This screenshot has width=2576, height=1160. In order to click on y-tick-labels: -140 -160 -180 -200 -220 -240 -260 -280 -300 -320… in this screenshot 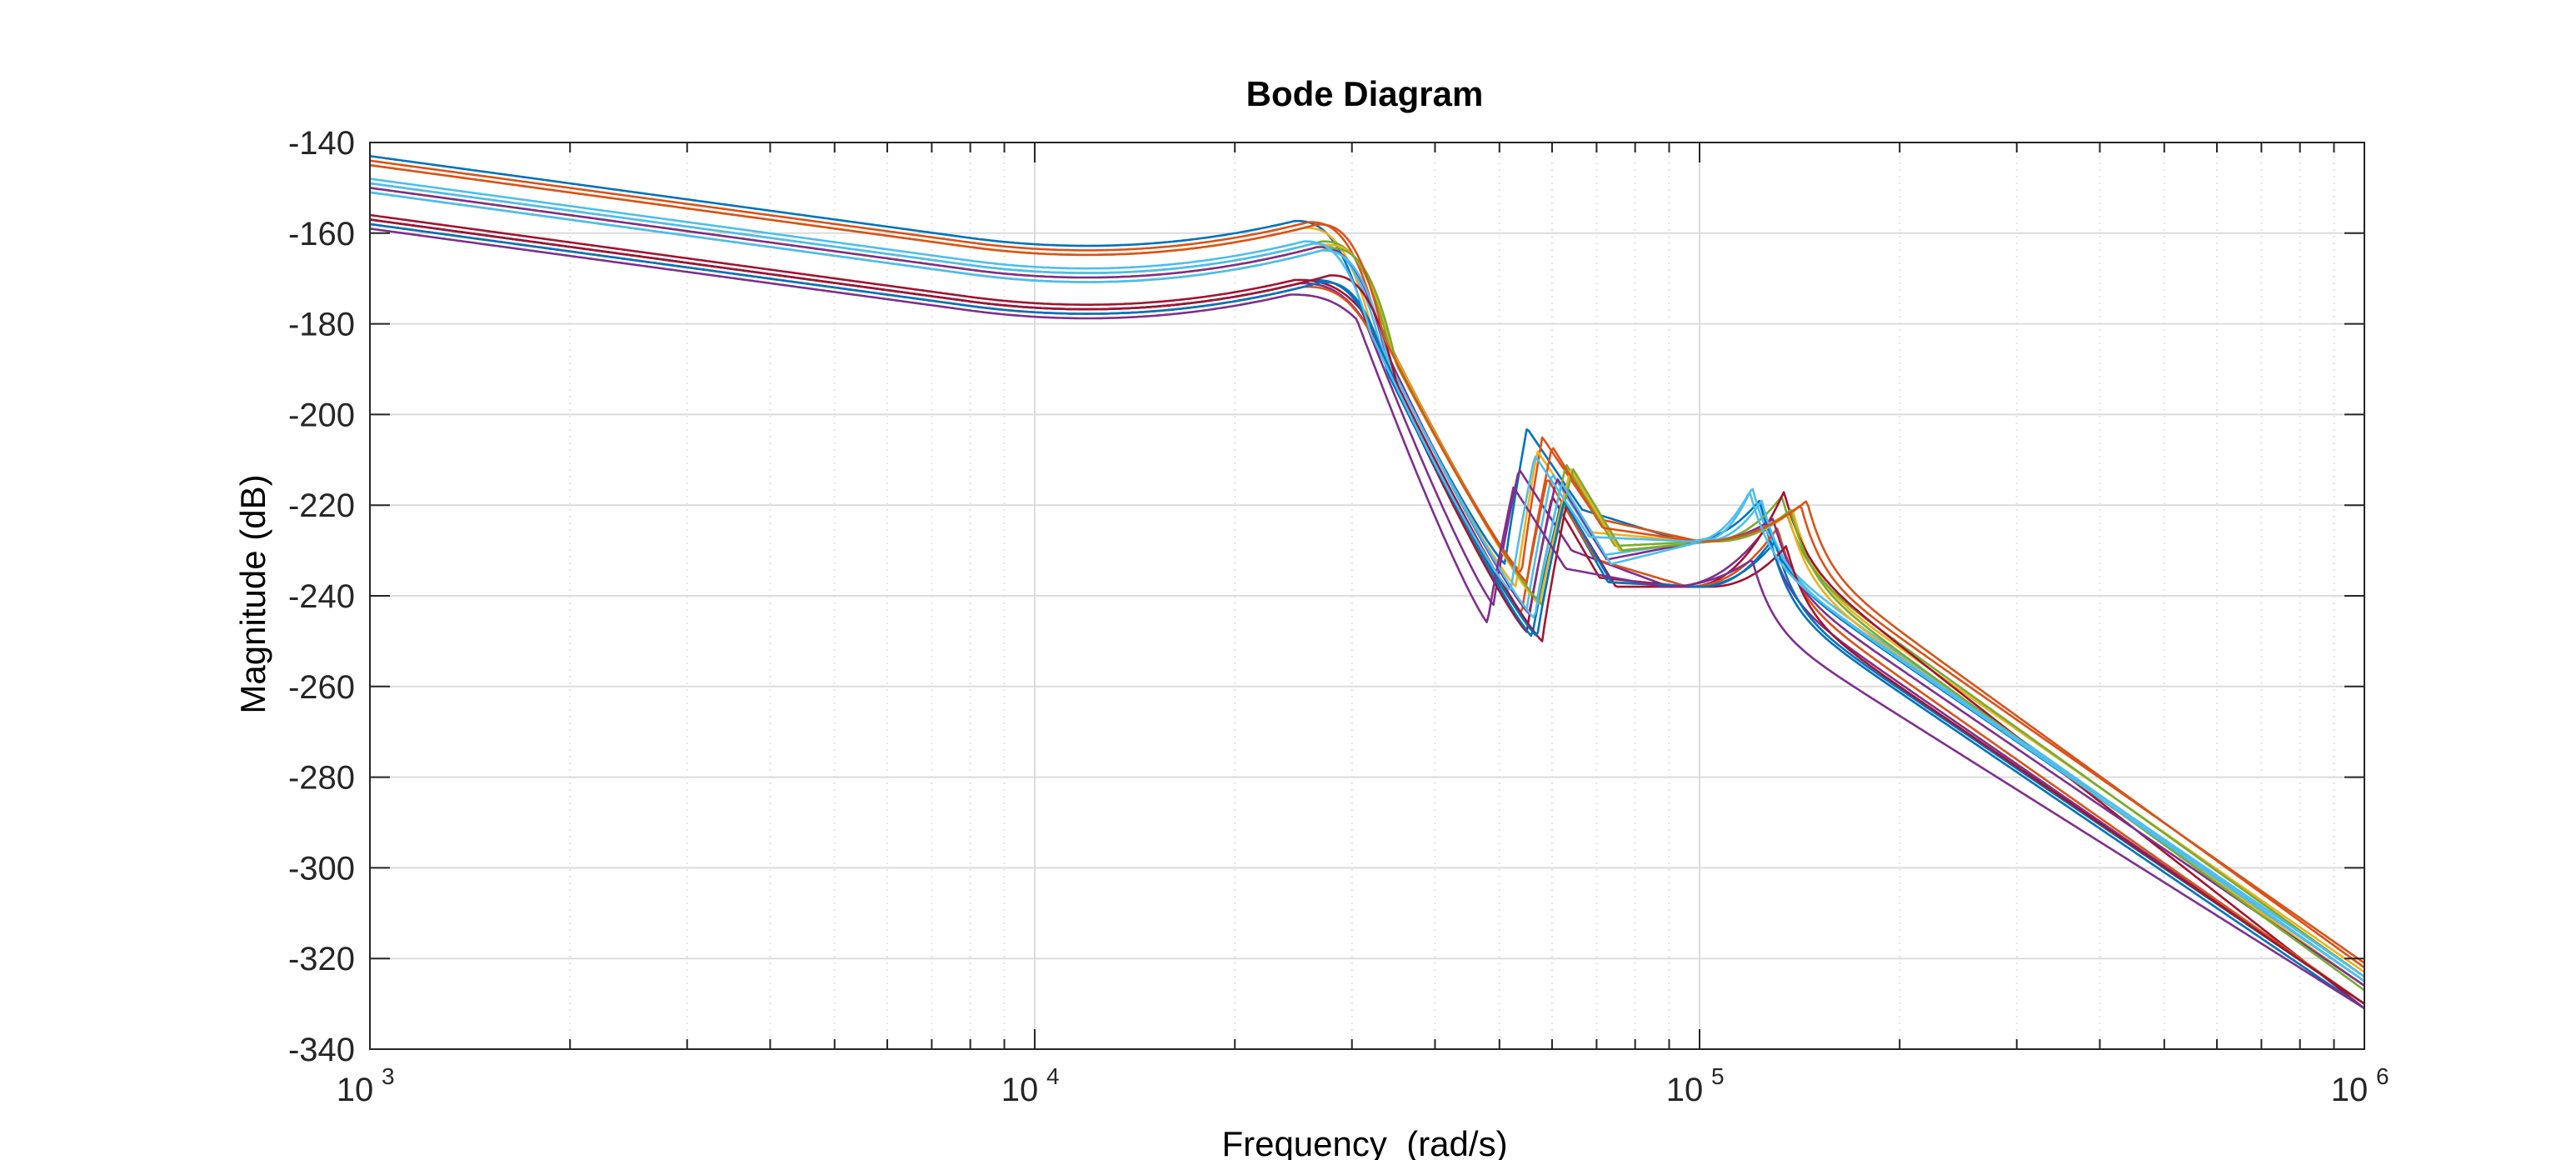, I will do `click(321, 596)`.